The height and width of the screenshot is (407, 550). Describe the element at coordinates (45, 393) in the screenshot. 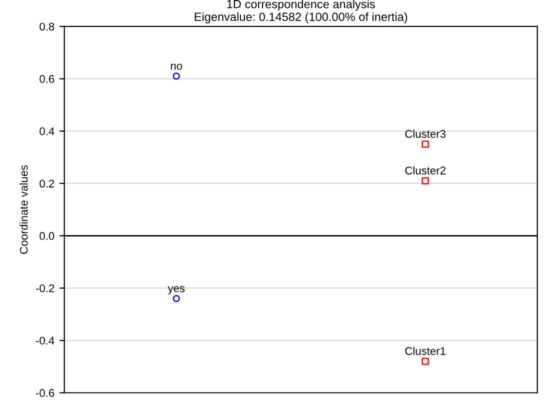

I see `y-tick-label: -0.6` at that location.